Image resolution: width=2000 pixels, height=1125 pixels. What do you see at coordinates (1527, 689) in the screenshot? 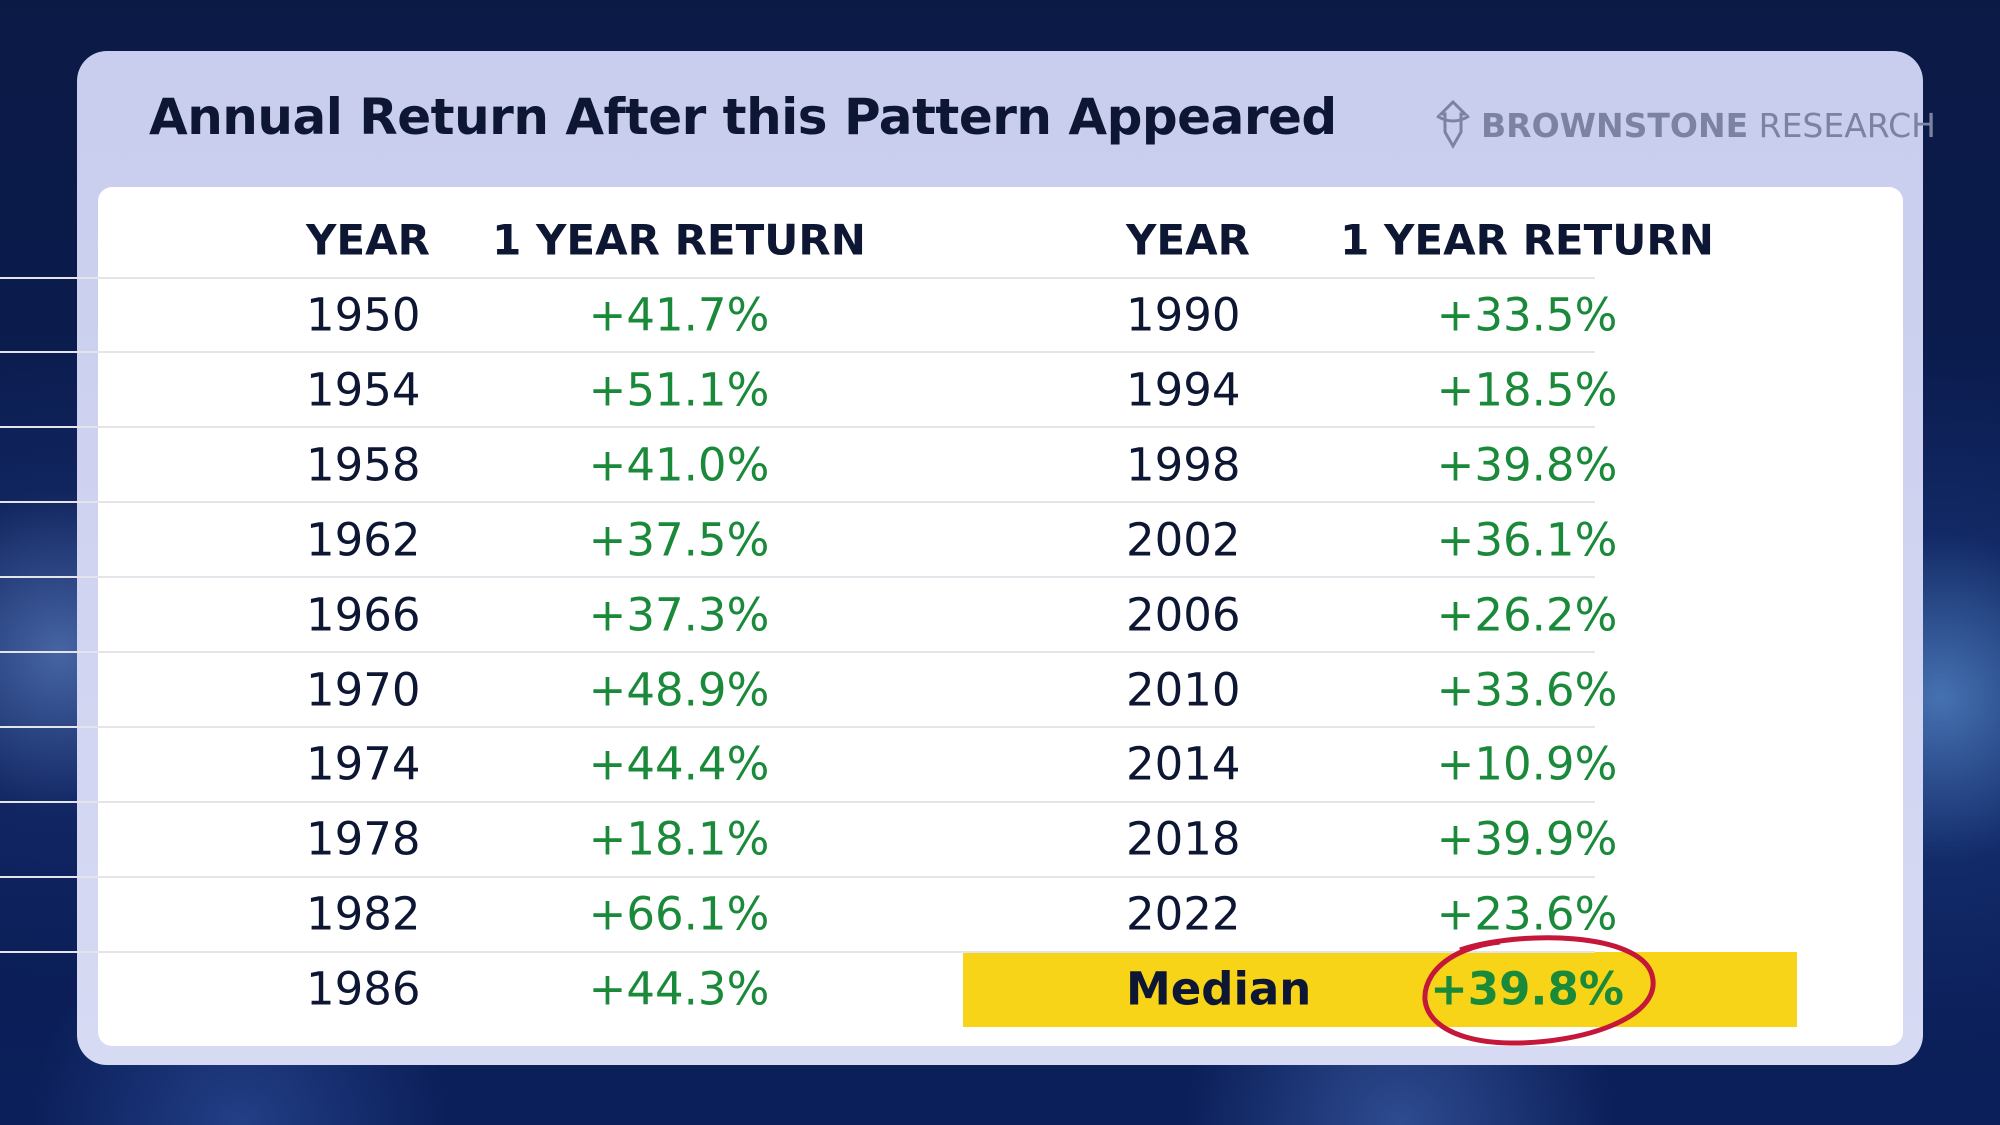
I see `return-cell: +33.6%` at bounding box center [1527, 689].